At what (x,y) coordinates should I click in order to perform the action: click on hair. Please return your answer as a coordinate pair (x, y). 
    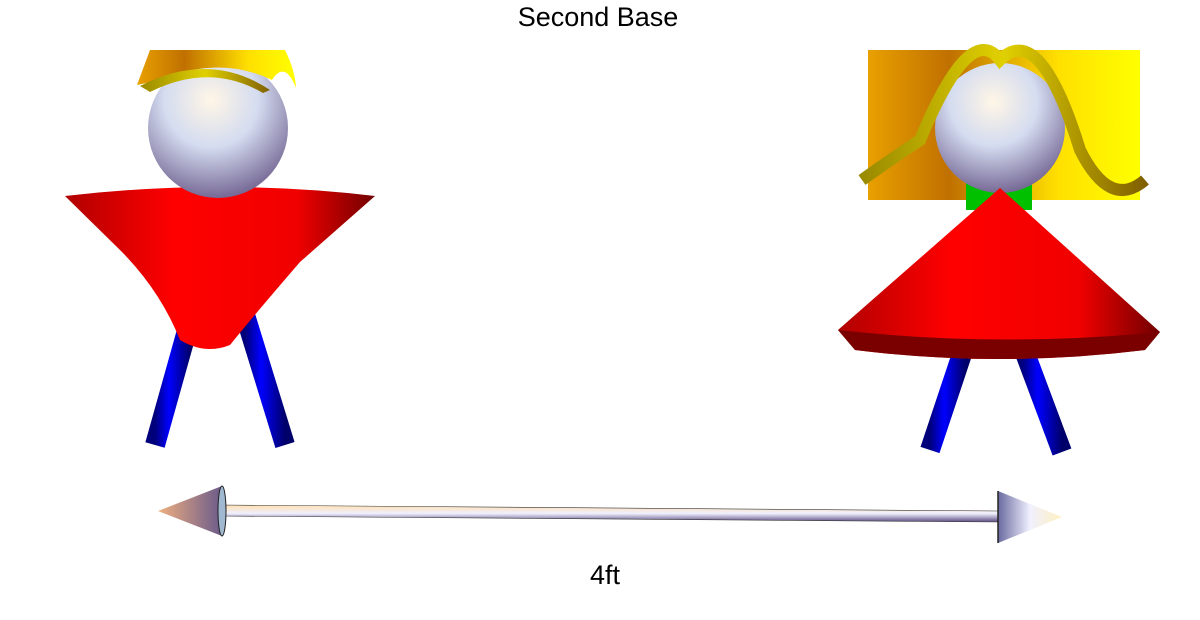
    Looking at the image, I should click on (216, 69).